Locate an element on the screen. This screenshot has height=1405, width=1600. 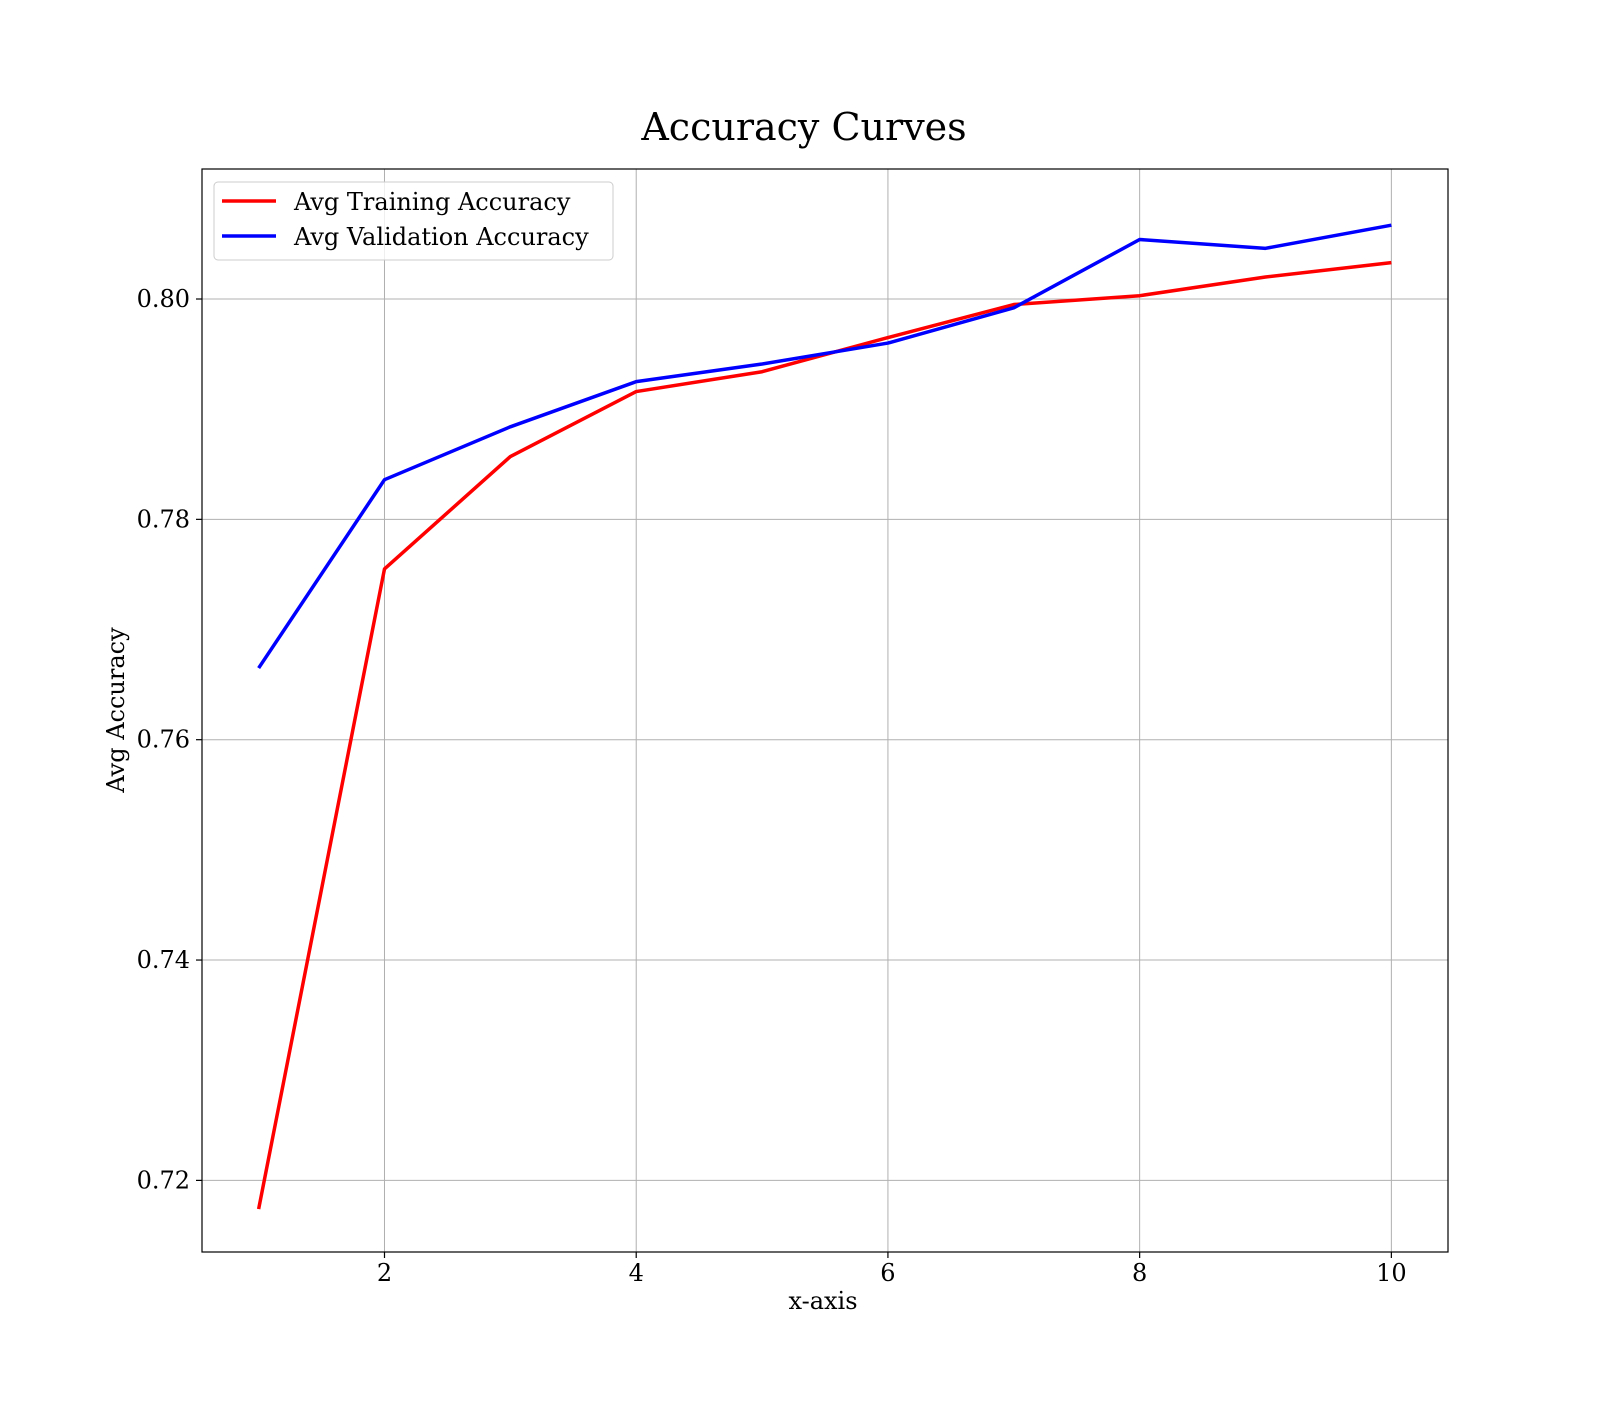
legend-label-validation: Avg Validation Accuracy is located at coordinates (441, 237).